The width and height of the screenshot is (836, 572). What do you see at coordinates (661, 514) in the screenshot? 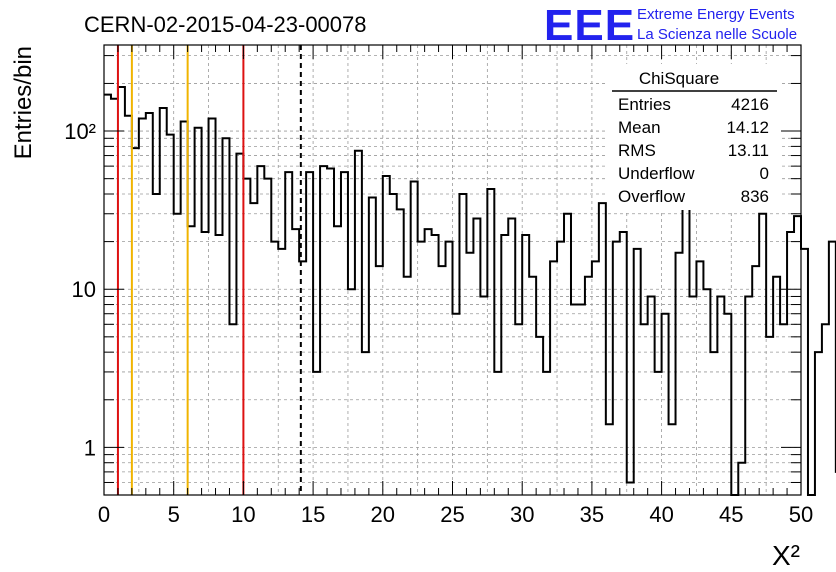
I see `x-tick-label: 40` at bounding box center [661, 514].